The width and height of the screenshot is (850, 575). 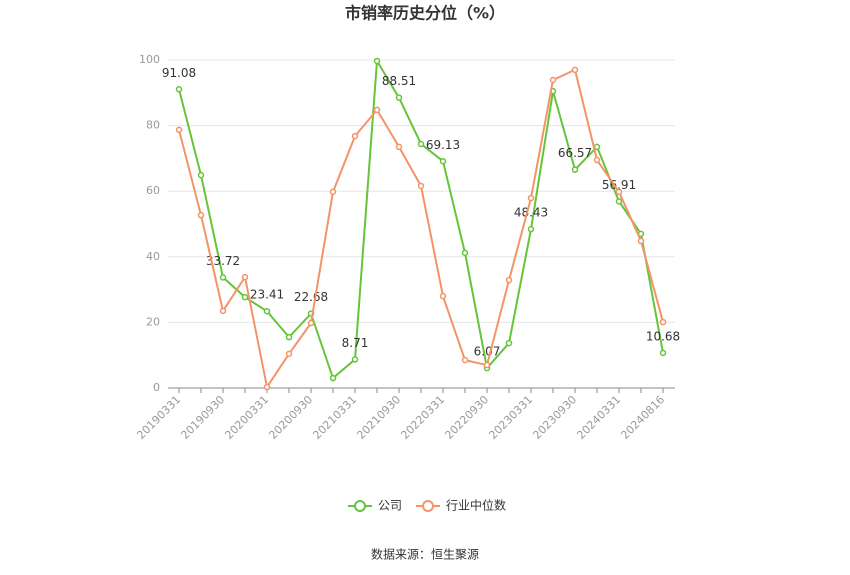 I want to click on x-tick-label: 20220331, so click(x=422, y=417).